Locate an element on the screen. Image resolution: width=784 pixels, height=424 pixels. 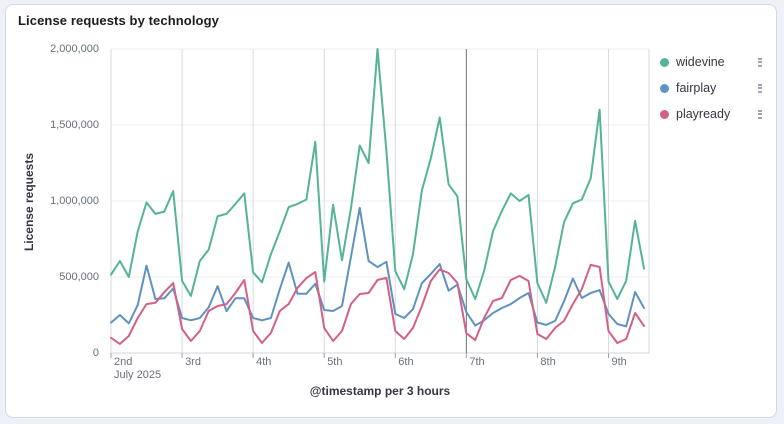
legend-item-widevine: widevine is located at coordinates (712, 62).